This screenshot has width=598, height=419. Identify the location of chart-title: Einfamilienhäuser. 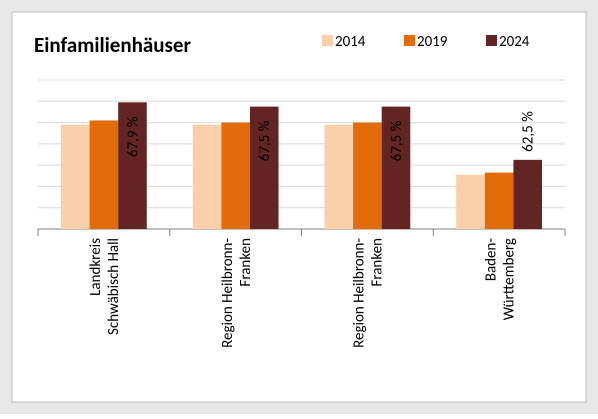
(112, 45).